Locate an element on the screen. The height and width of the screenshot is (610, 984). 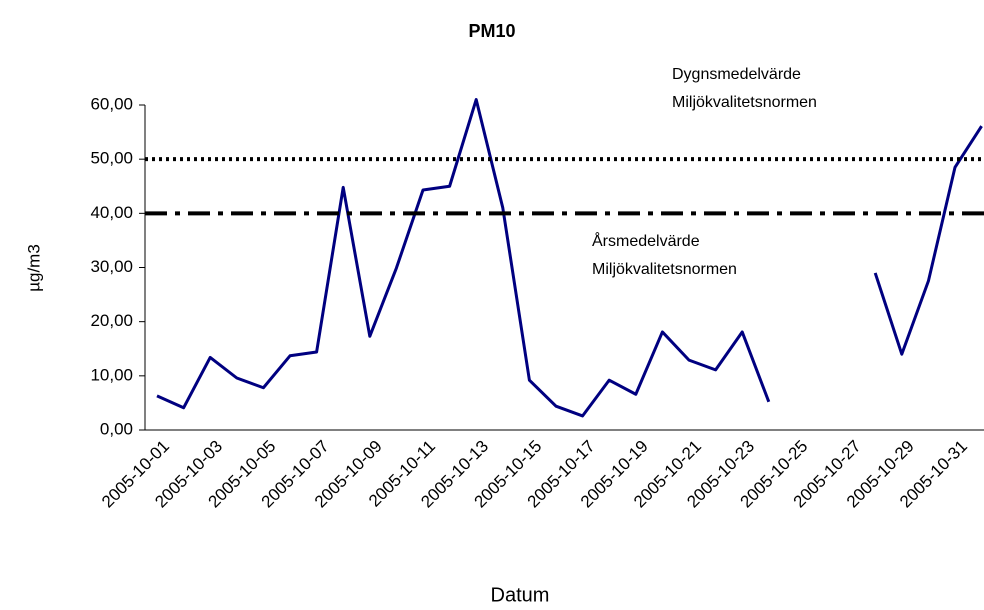
y-tick-label: 60,00 is located at coordinates (111, 103).